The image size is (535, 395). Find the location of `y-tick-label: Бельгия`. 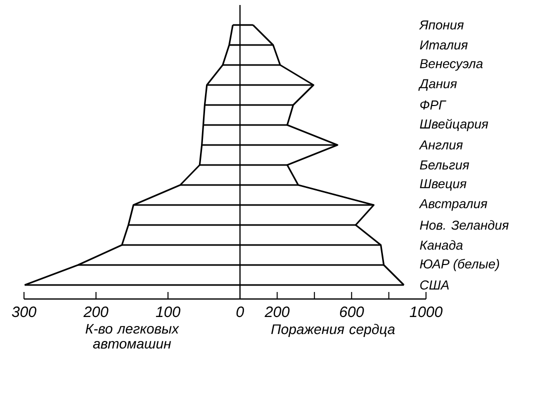

y-tick-label: Бельгия is located at coordinates (445, 165).